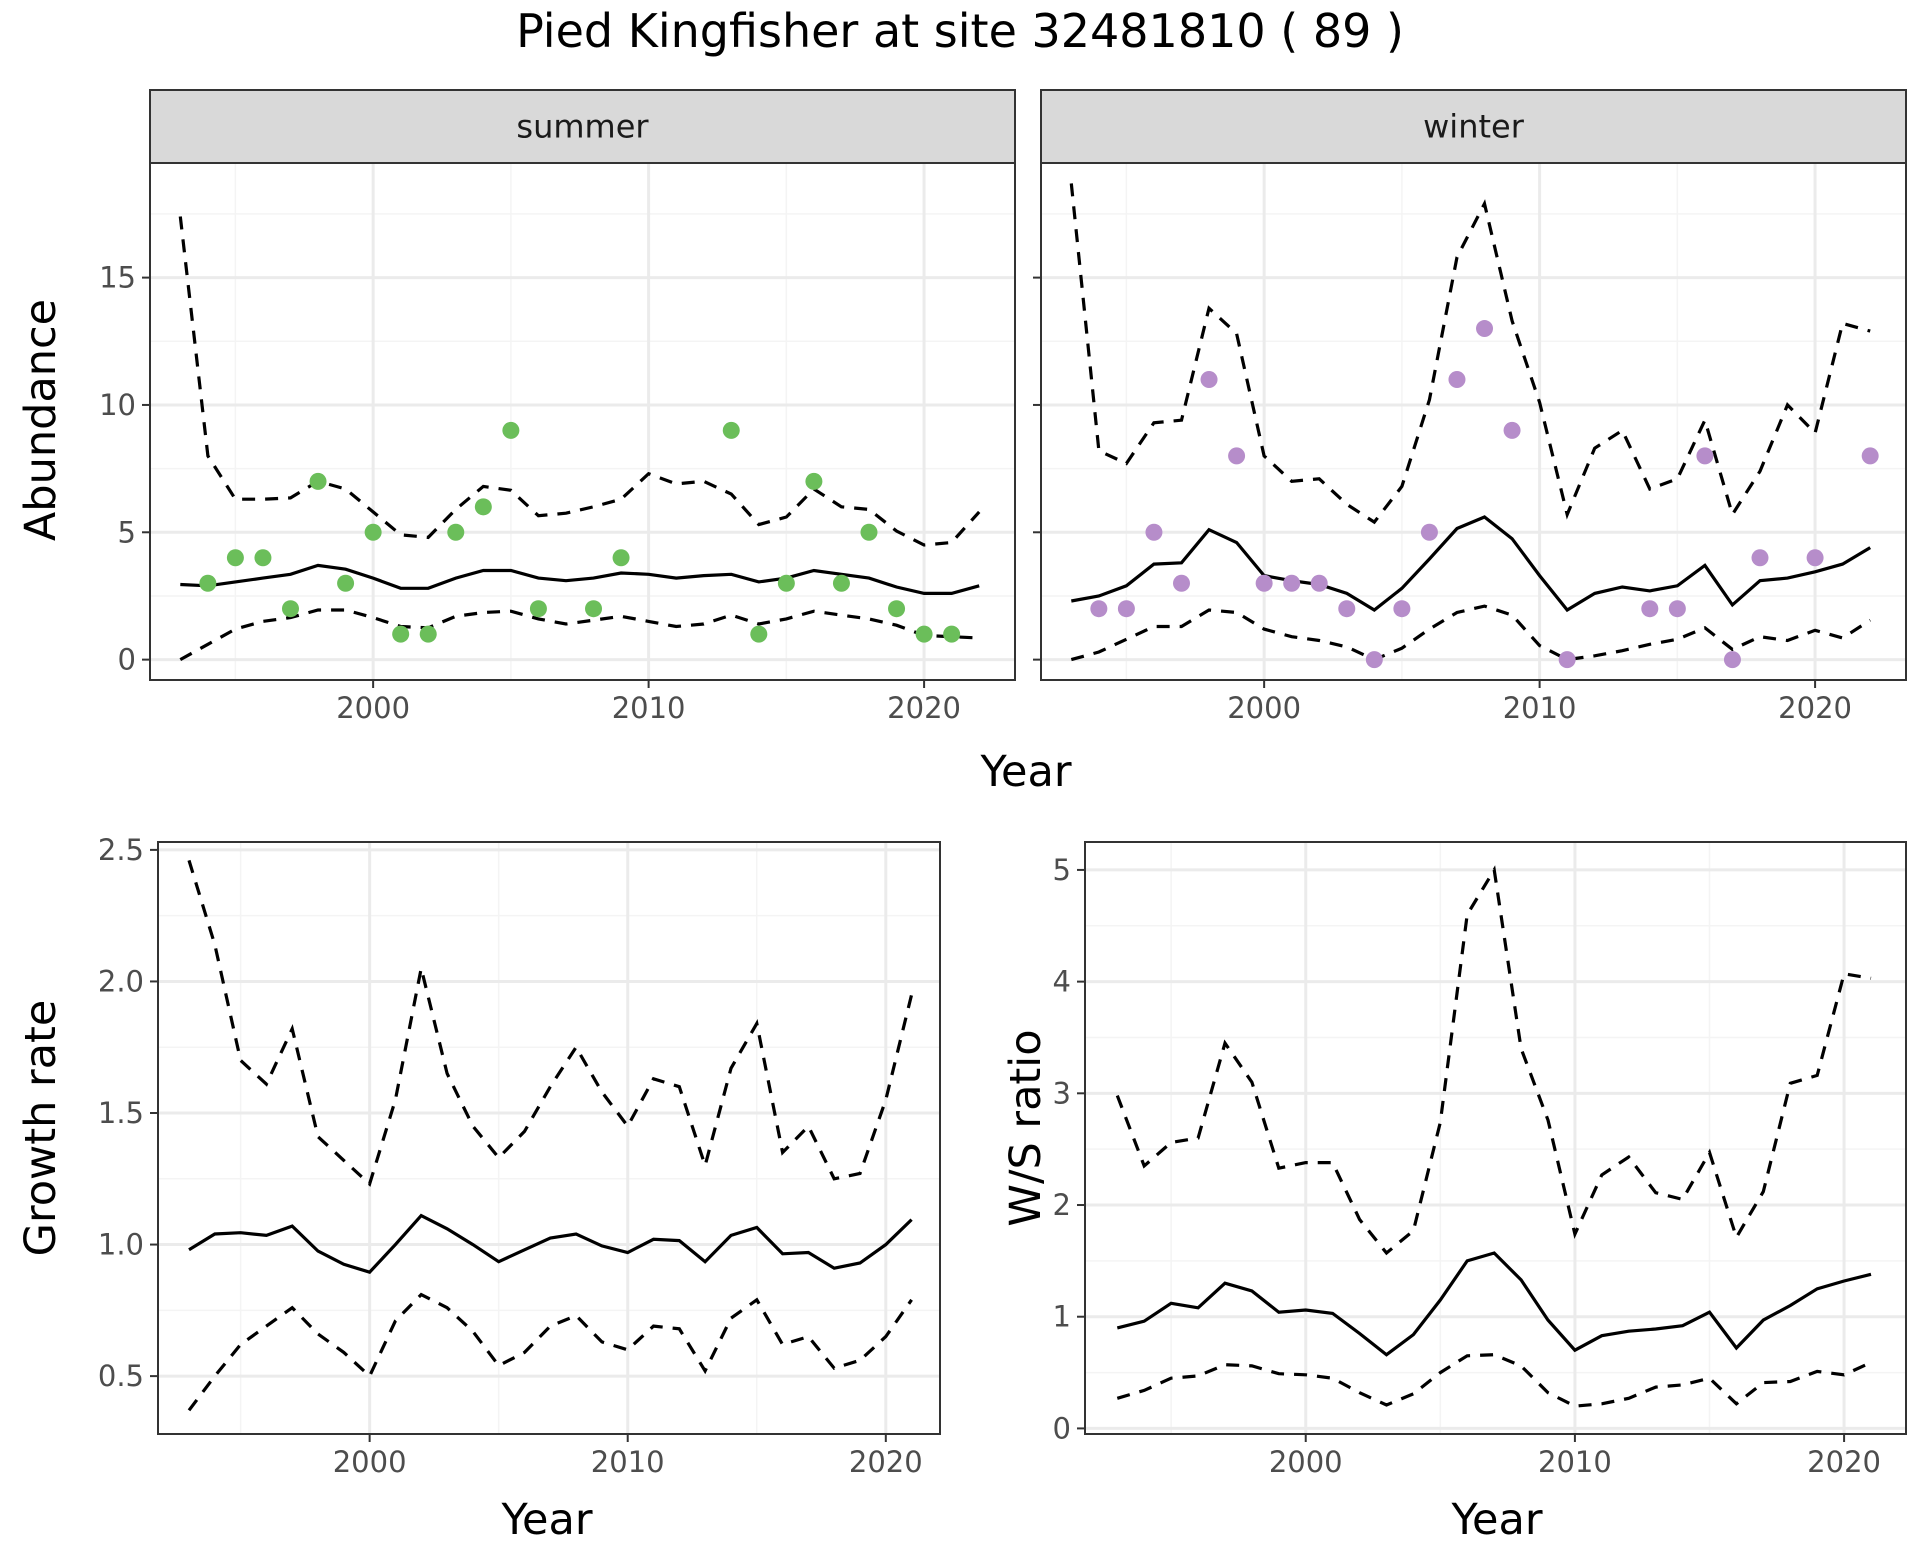  What do you see at coordinates (1062, 982) in the screenshot?
I see `y-tick-label: 4` at bounding box center [1062, 982].